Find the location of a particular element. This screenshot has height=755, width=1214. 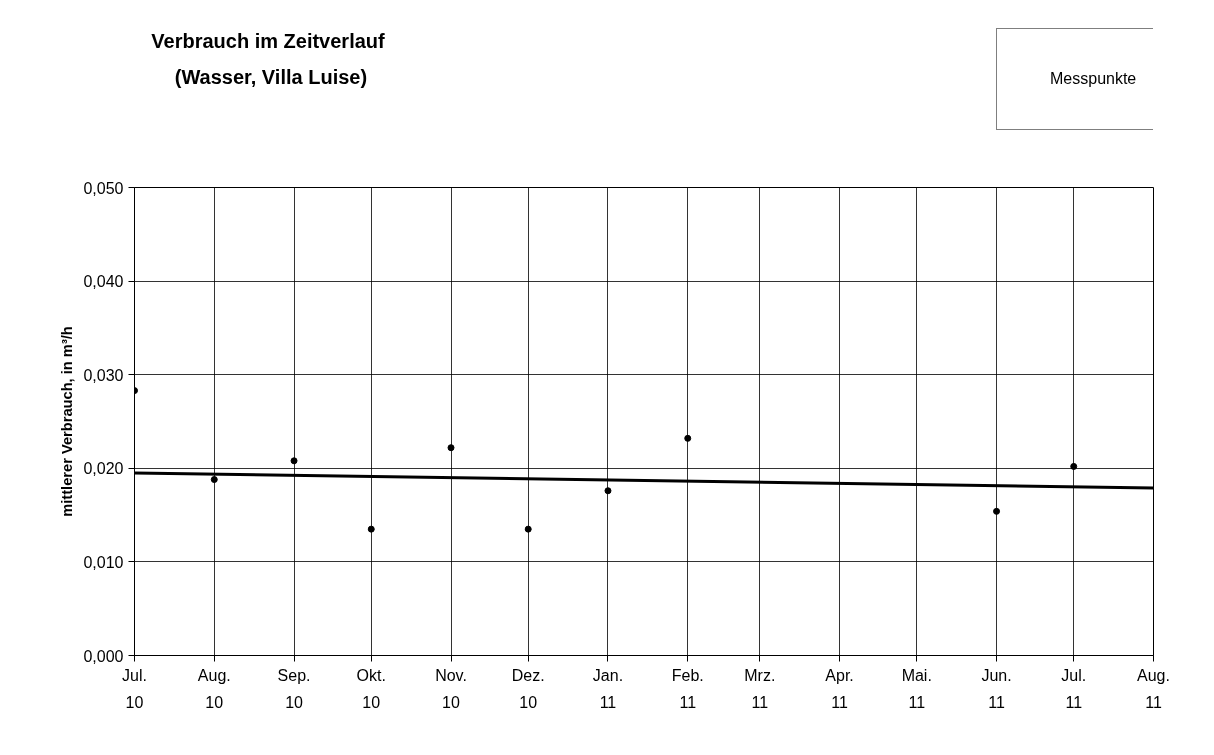

x-tick-label: Dez. 10 is located at coordinates (528, 688).